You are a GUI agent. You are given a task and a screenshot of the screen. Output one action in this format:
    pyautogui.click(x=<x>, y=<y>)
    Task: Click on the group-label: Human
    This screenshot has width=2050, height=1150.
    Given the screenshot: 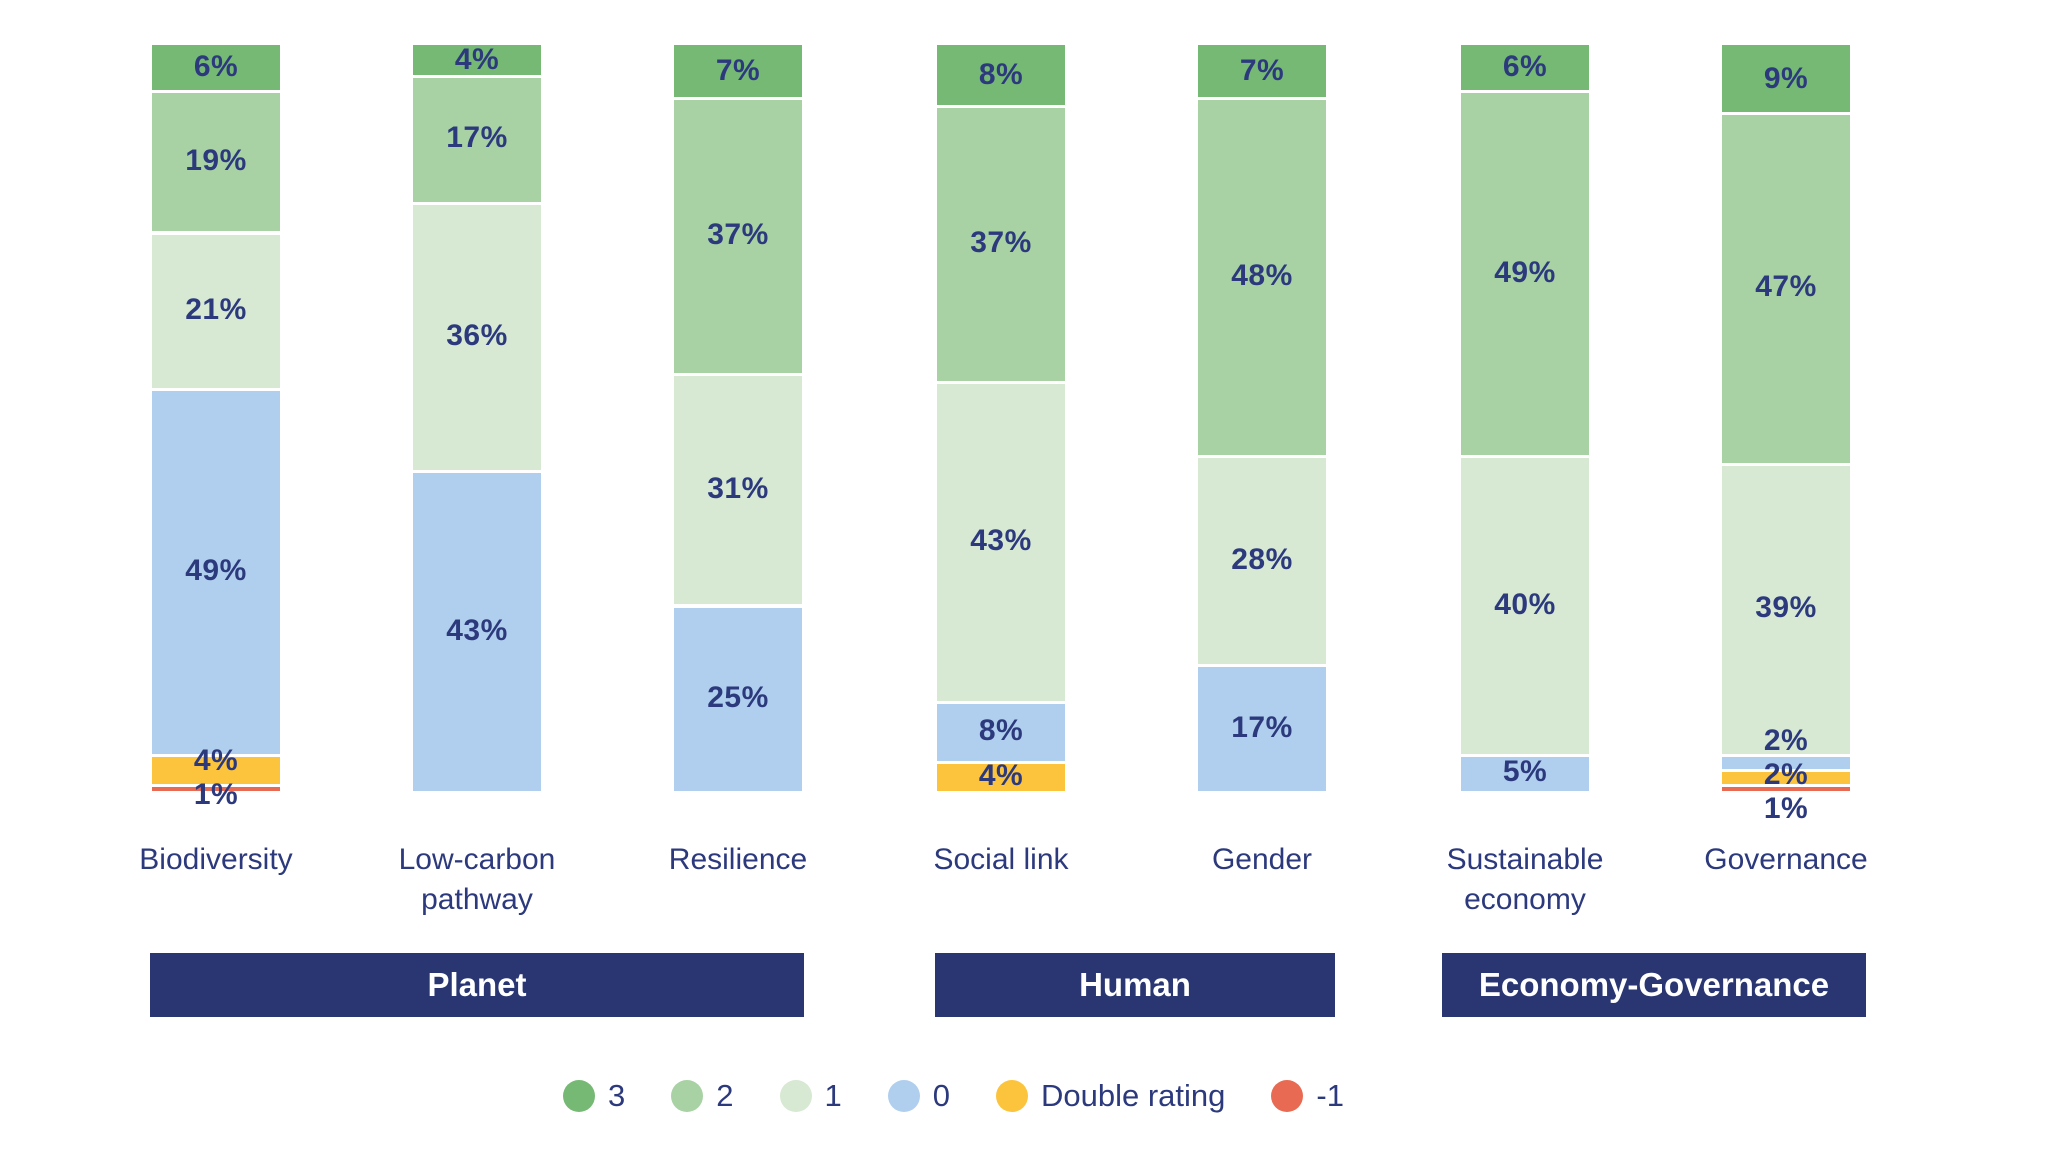 What is the action you would take?
    pyautogui.click(x=1135, y=985)
    